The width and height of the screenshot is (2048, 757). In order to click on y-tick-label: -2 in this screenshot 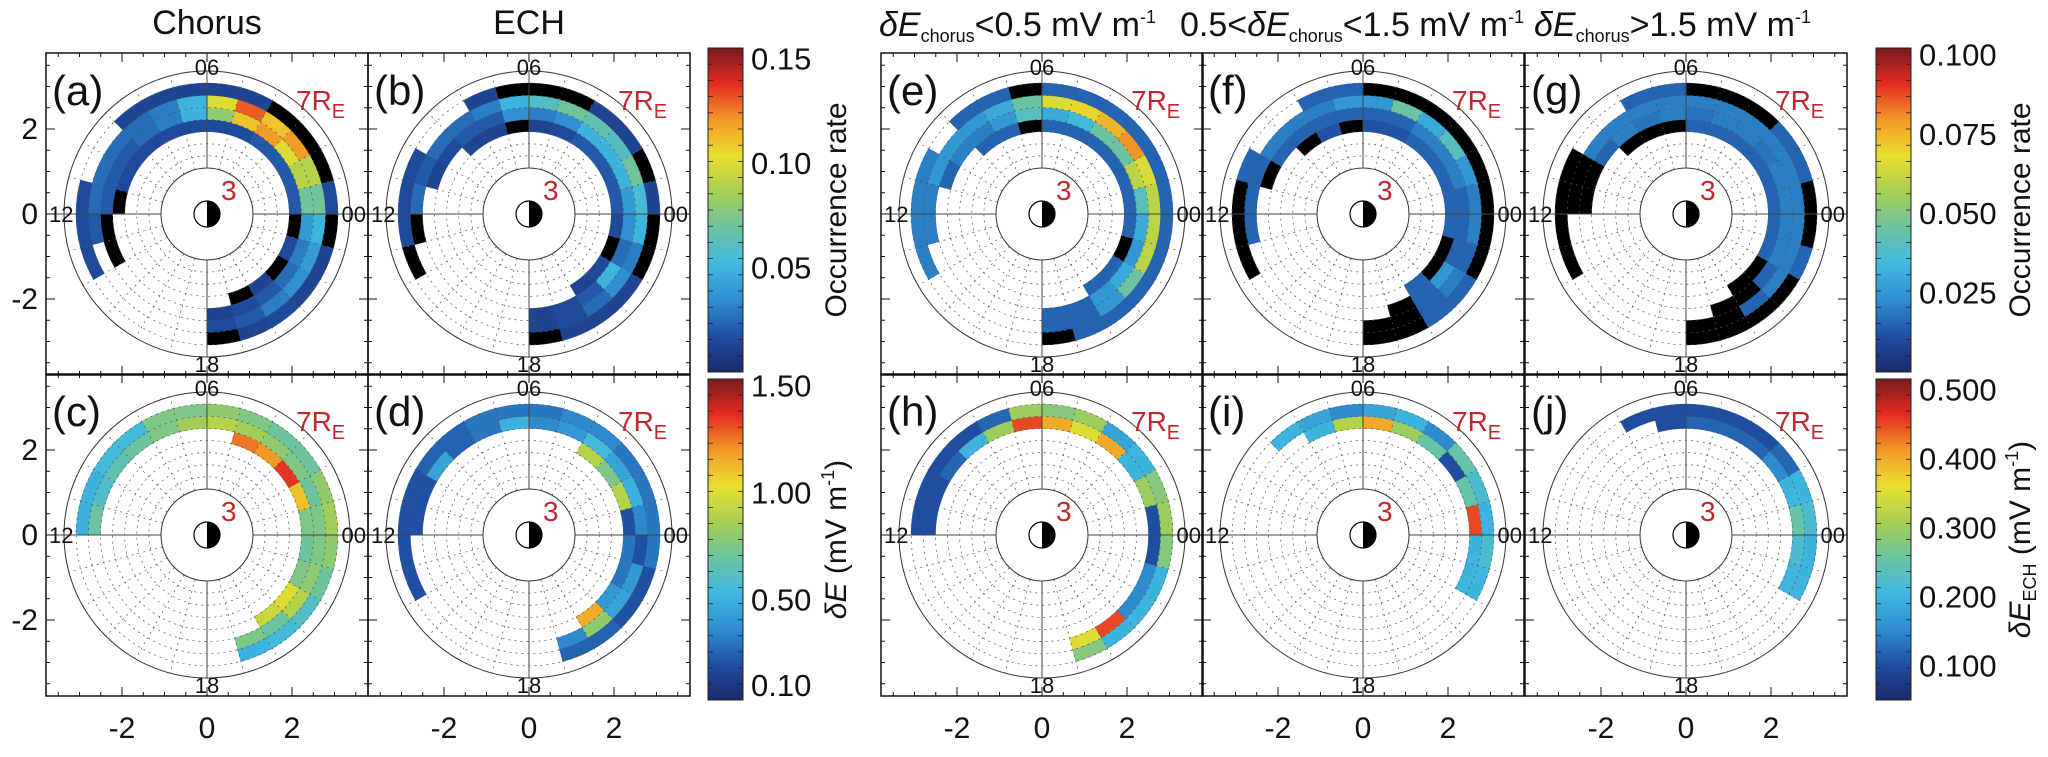, I will do `click(24, 299)`.